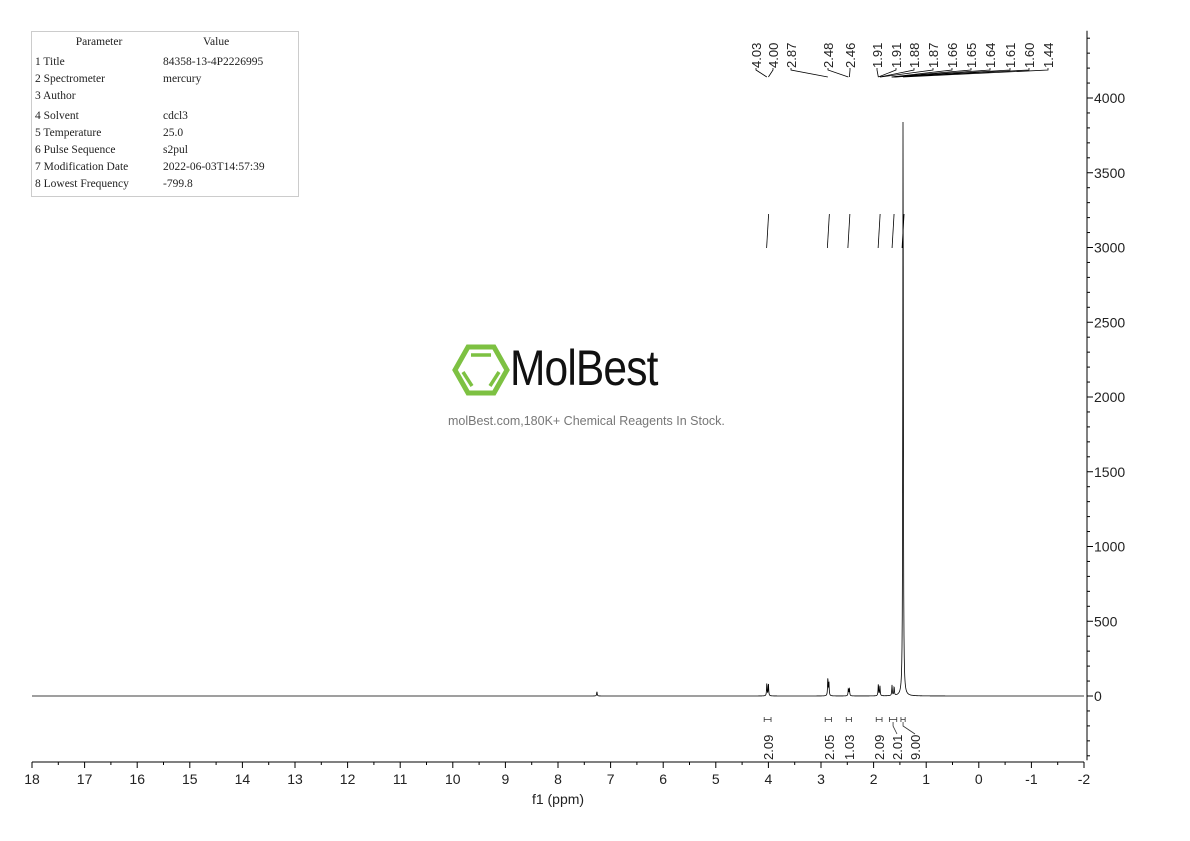 This screenshot has width=1190, height=841. I want to click on parameter-row: 8 Lowest Frequency -799.8, so click(165, 184).